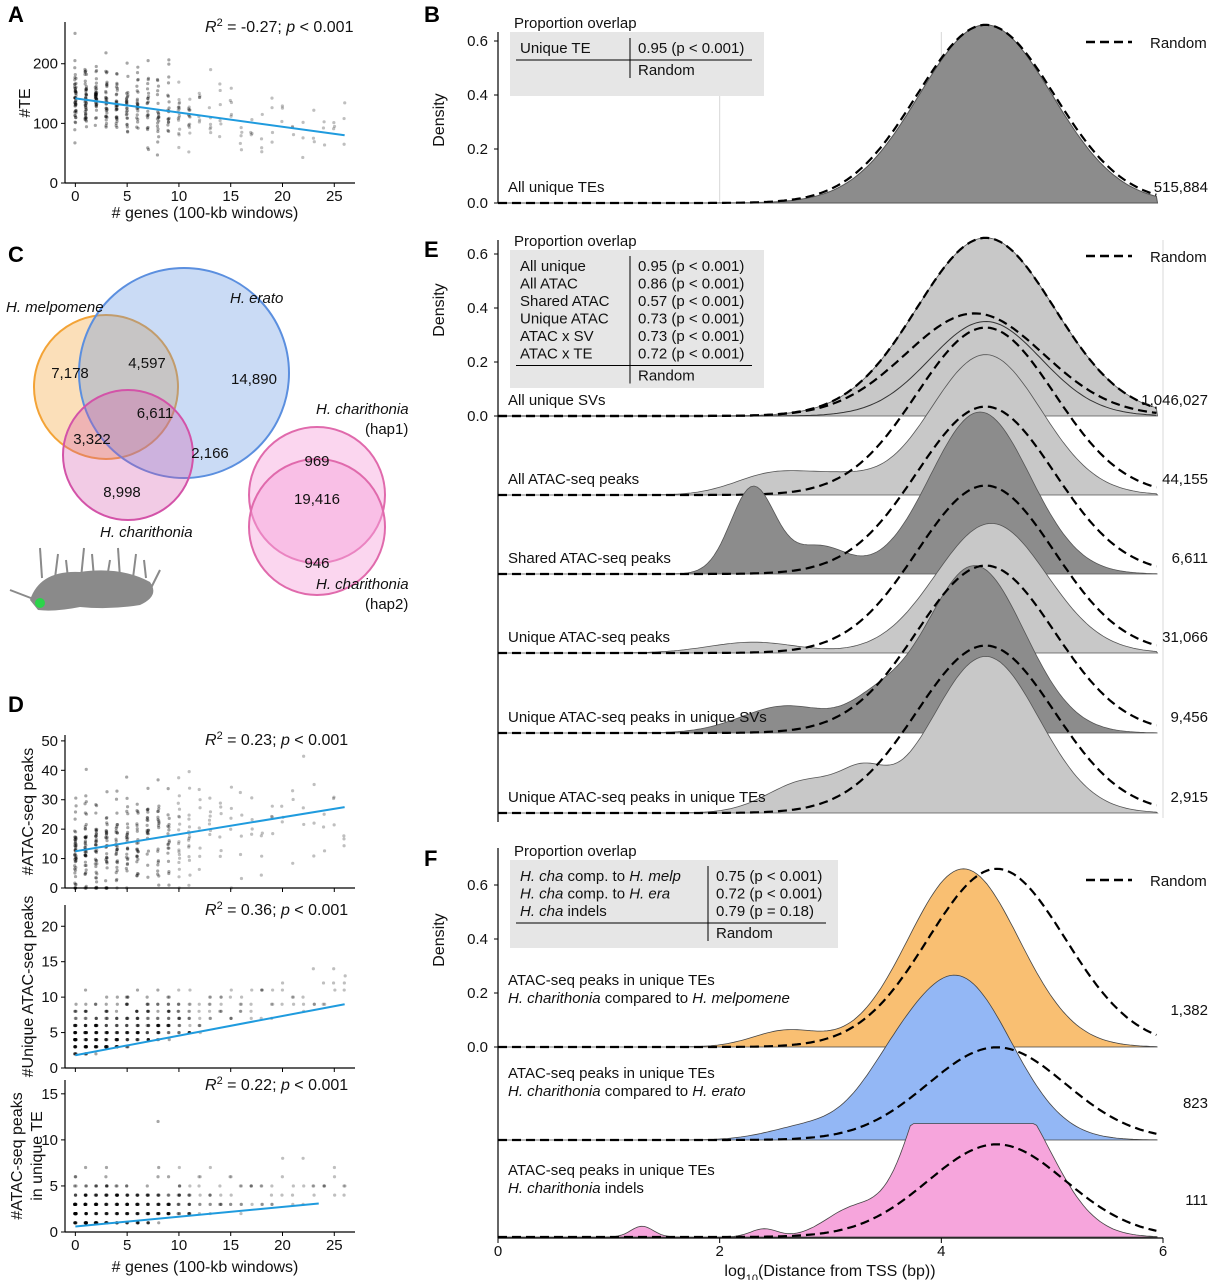 Image resolution: width=1213 pixels, height=1280 pixels. Describe the element at coordinates (600, 876) in the screenshot. I see `panel-f-table-row-name: H. cha comp. to H. melp` at that location.